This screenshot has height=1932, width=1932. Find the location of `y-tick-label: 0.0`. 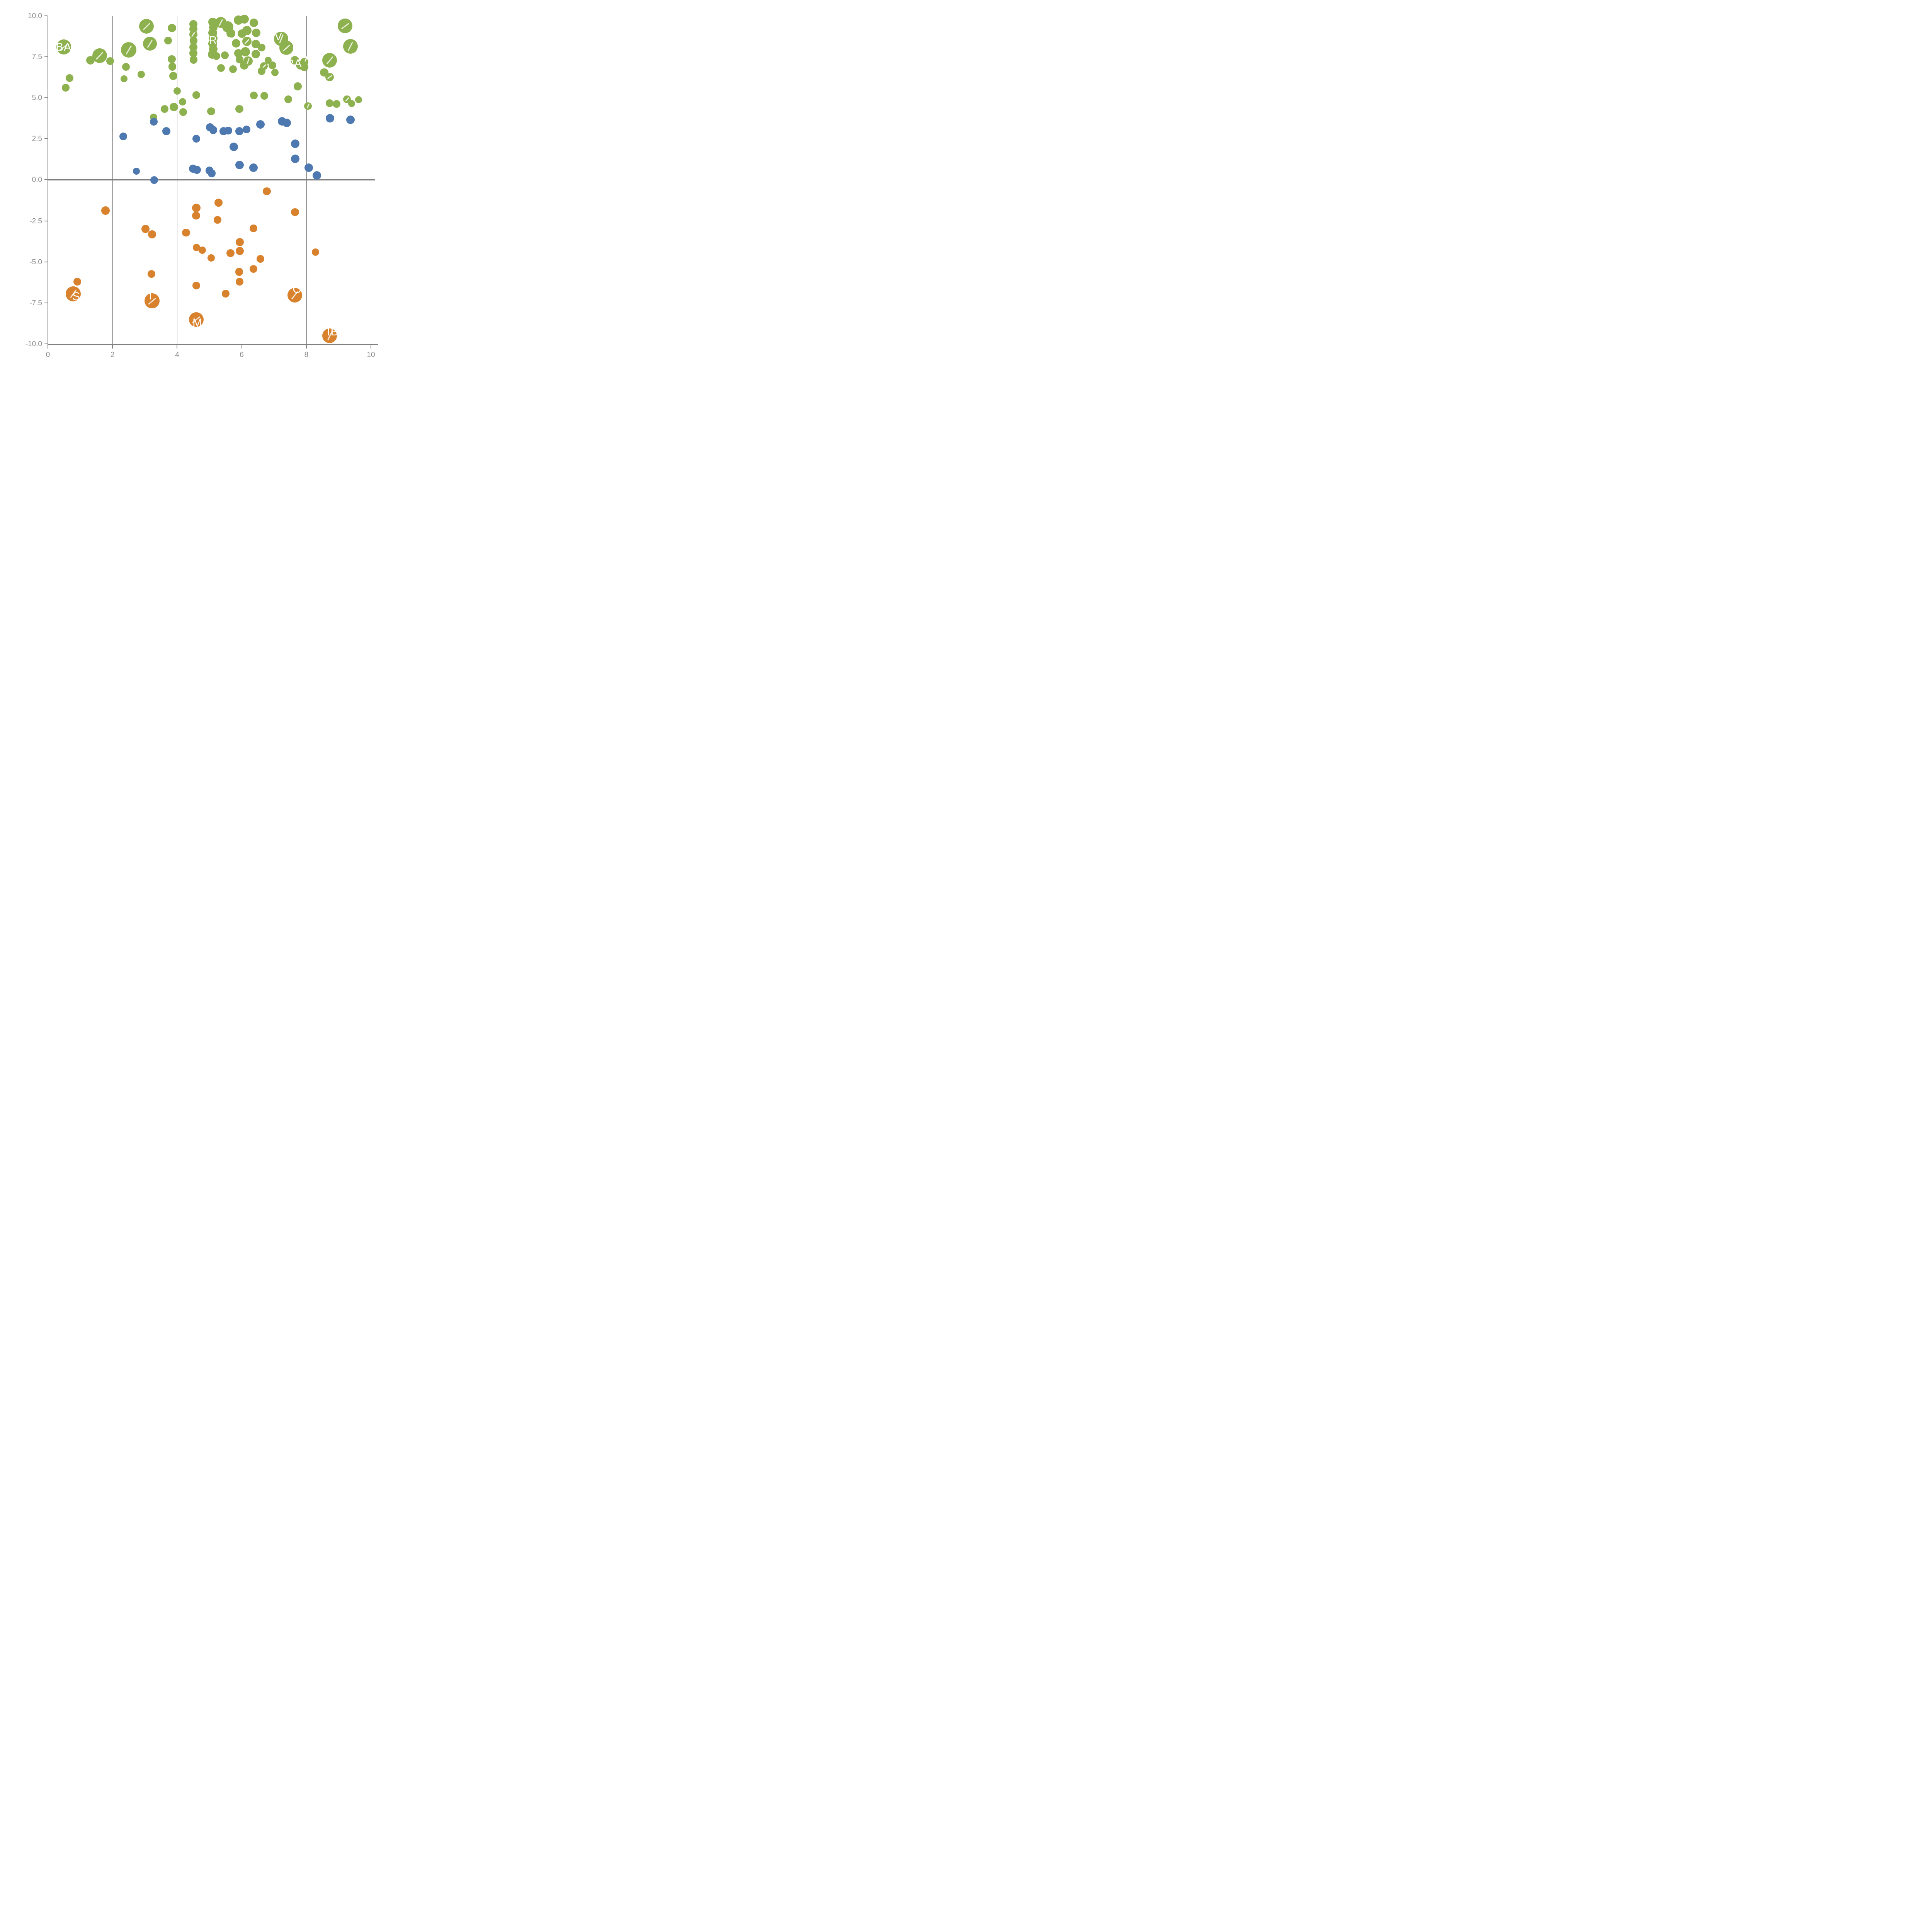

y-tick-label: 0.0 is located at coordinates (37, 180).